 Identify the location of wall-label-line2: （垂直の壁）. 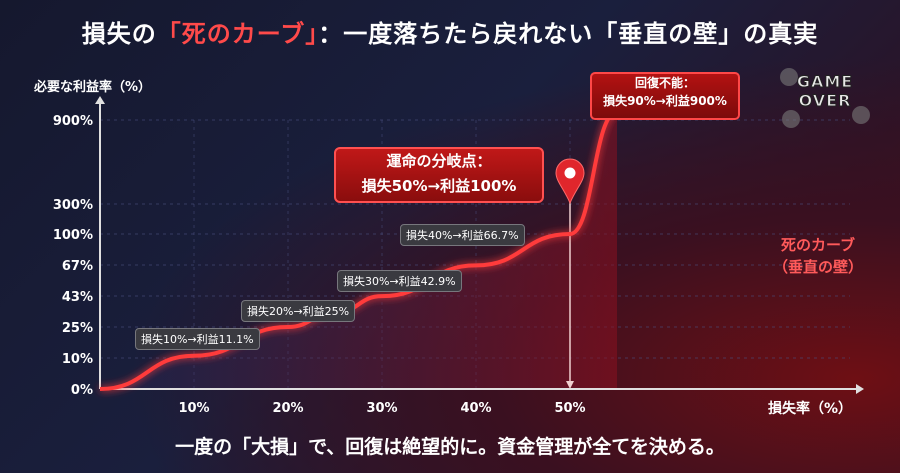
(817, 267).